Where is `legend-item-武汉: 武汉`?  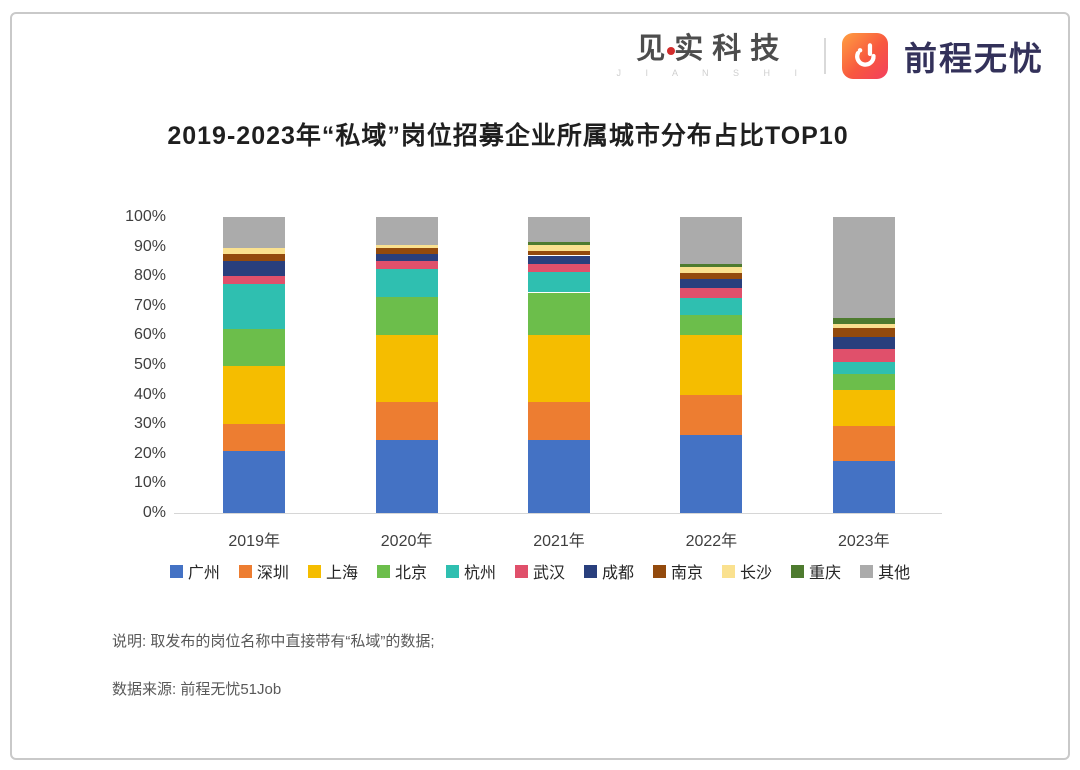 legend-item-武汉: 武汉 is located at coordinates (539, 571).